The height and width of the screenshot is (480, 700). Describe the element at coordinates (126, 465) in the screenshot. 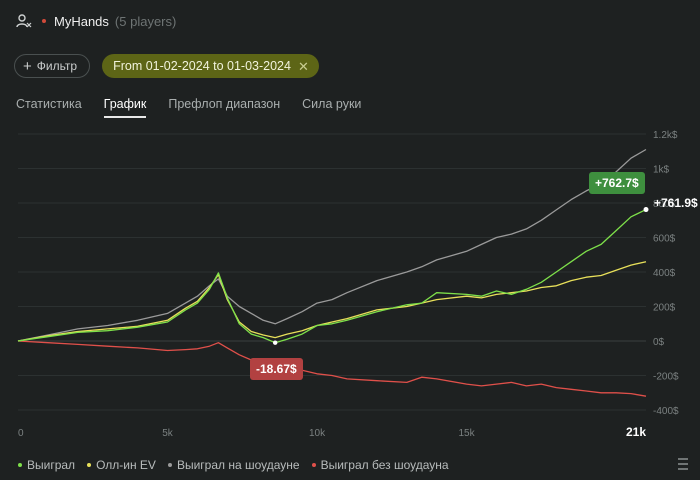

I see `legend-label: Олл-ин EV` at that location.